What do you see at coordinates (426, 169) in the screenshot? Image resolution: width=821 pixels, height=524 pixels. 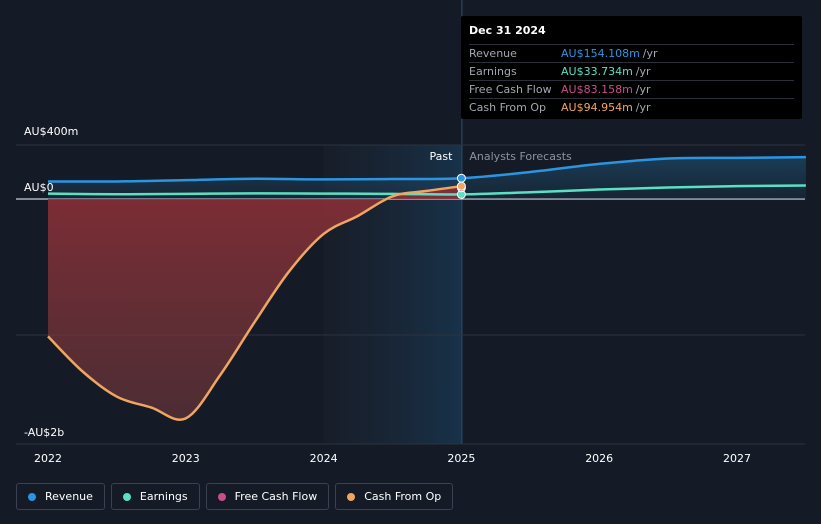 I see `revenue-line` at bounding box center [426, 169].